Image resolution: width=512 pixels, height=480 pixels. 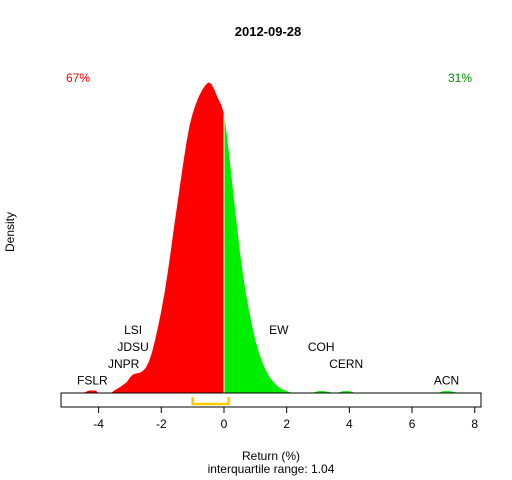 I want to click on ticker-label: JDSU, so click(x=132, y=347).